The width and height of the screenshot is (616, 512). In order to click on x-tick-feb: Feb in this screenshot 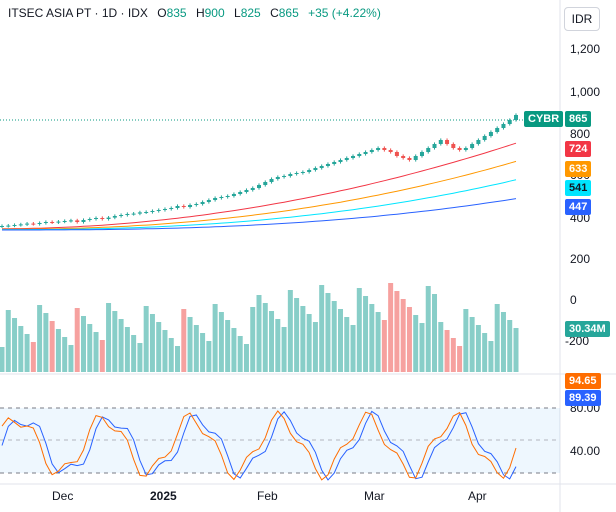, I will do `click(267, 496)`.